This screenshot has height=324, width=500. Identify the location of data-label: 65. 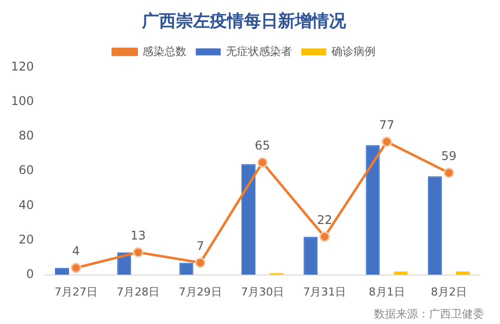
(262, 145).